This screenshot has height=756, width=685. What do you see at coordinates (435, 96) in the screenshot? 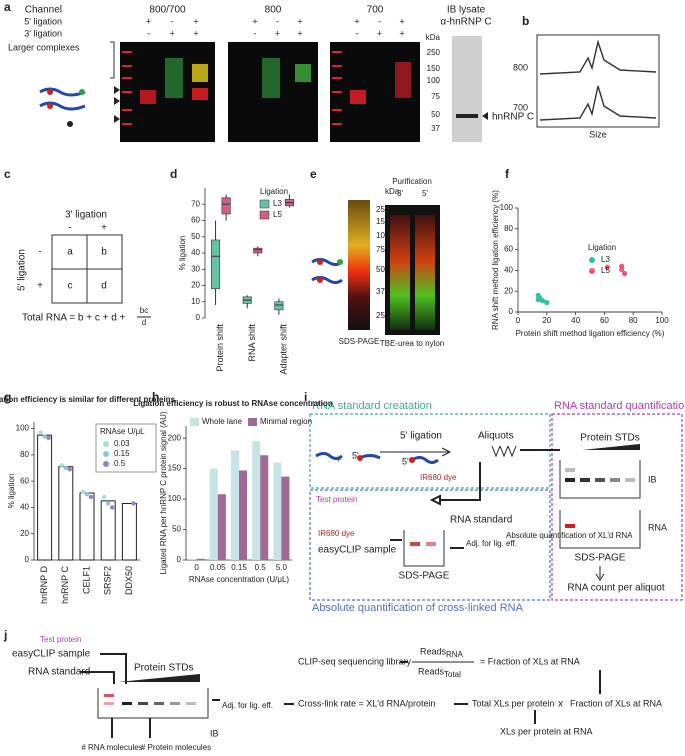
I see `marker-label: 75` at bounding box center [435, 96].